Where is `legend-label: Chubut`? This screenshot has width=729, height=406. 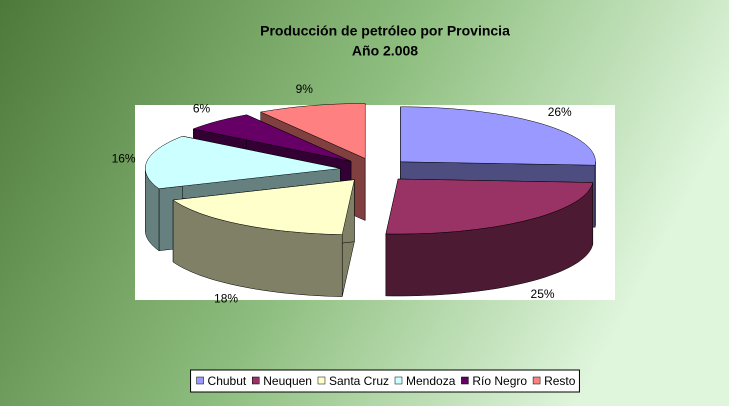 legend-label: Chubut is located at coordinates (227, 381).